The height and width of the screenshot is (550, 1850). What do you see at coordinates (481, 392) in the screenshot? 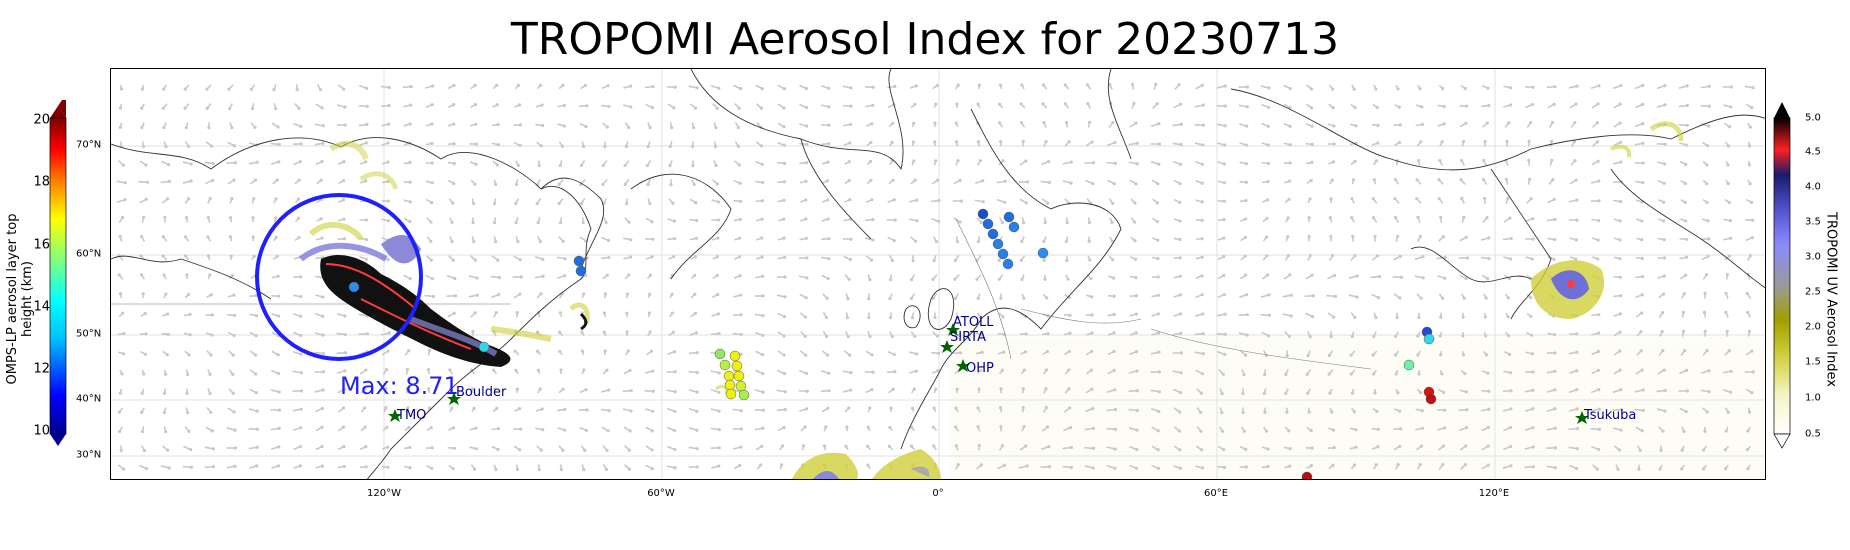
I see `station-label-boulder: Boulder` at bounding box center [481, 392].